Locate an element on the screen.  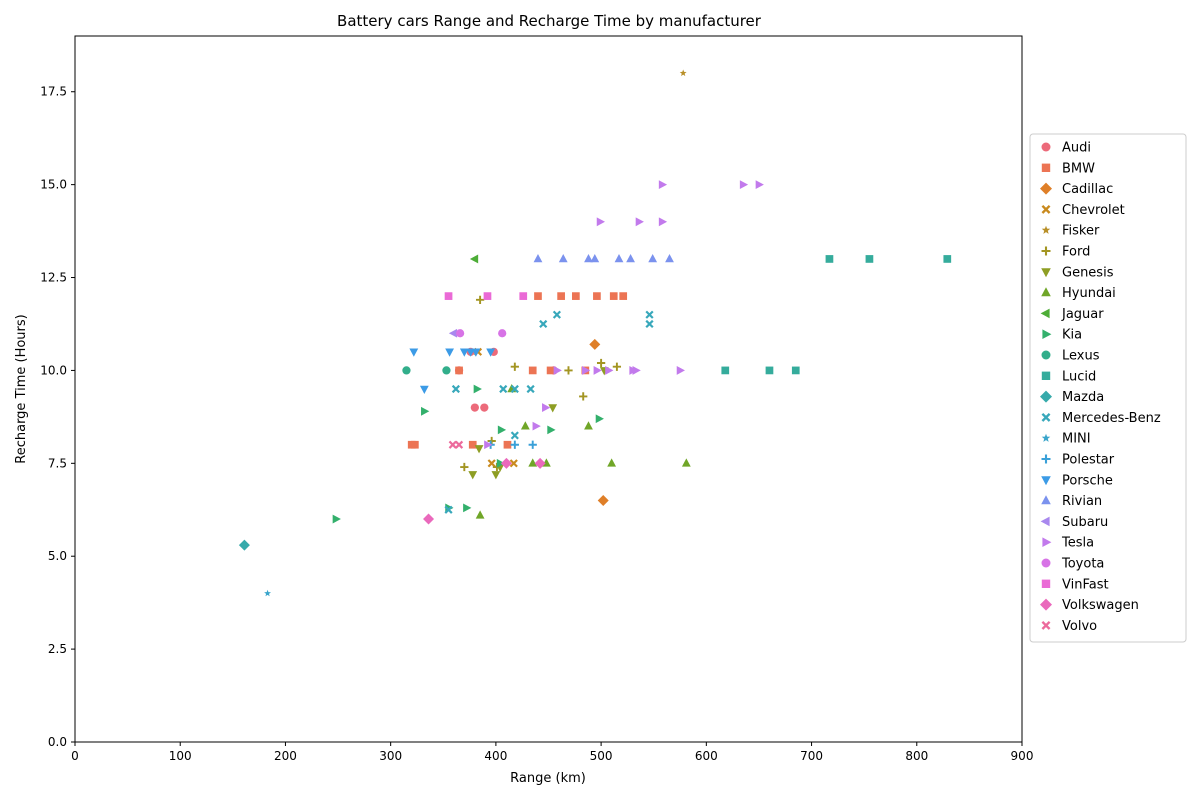
series-ford is located at coordinates (541, 383).